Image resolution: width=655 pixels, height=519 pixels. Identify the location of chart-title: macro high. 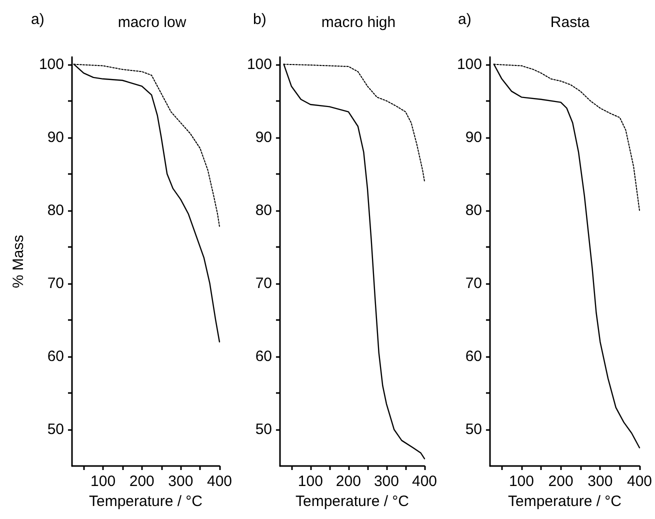
(358, 22).